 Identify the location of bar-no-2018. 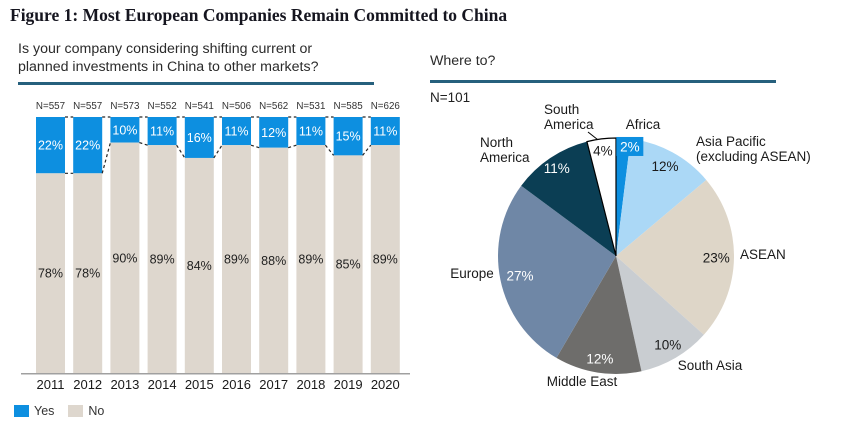
(311, 259).